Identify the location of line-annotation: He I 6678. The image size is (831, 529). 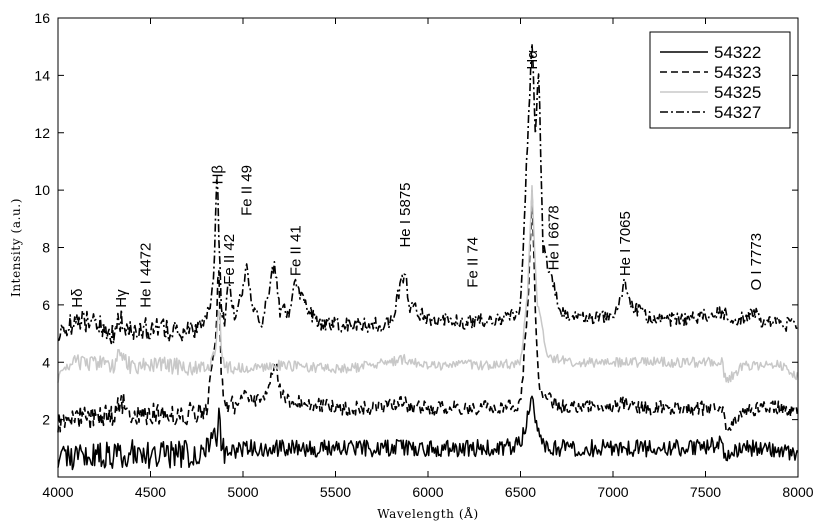
(553, 237).